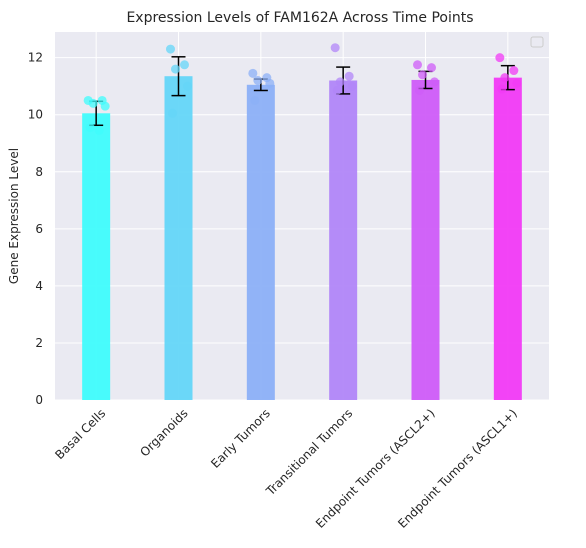  I want to click on y-tick-label: 12, so click(35, 58).